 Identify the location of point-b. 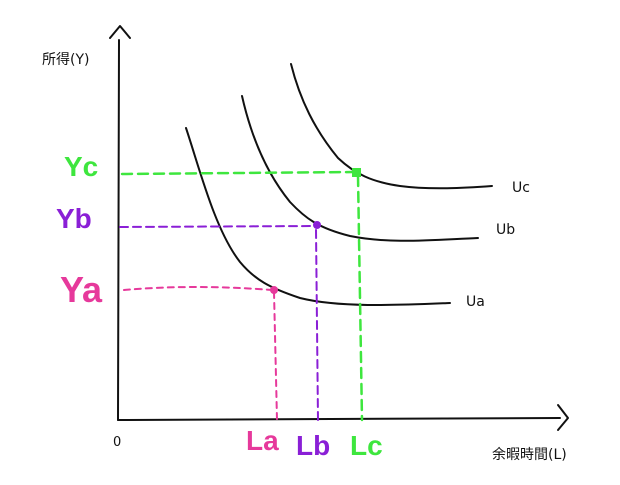
(317, 225).